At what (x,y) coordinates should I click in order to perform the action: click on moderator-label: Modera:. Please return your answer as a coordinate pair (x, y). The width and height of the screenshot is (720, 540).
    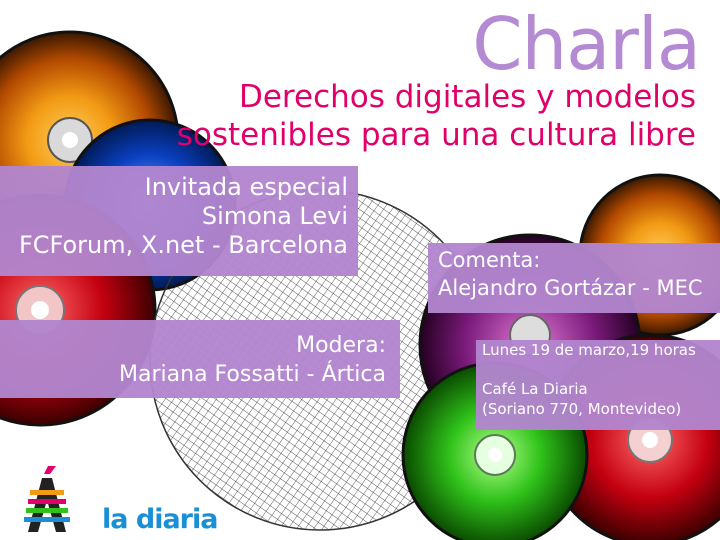
    Looking at the image, I should click on (341, 345).